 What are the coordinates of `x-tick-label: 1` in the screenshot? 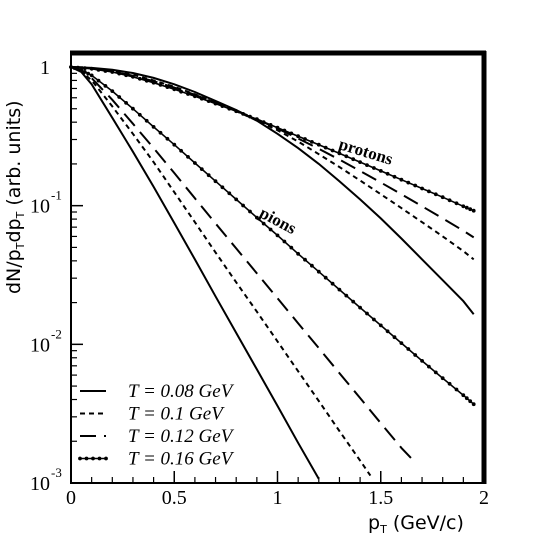 It's located at (278, 498).